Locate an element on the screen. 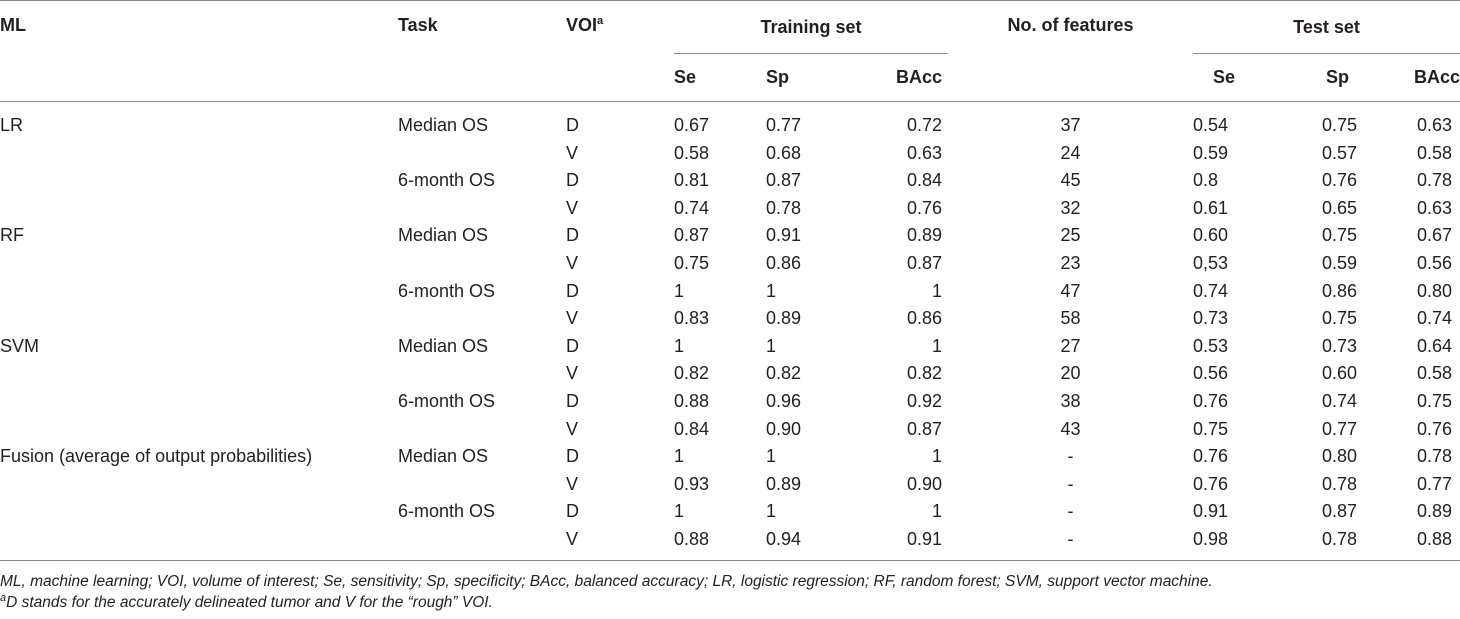  header-rule-row is located at coordinates (730, 101).